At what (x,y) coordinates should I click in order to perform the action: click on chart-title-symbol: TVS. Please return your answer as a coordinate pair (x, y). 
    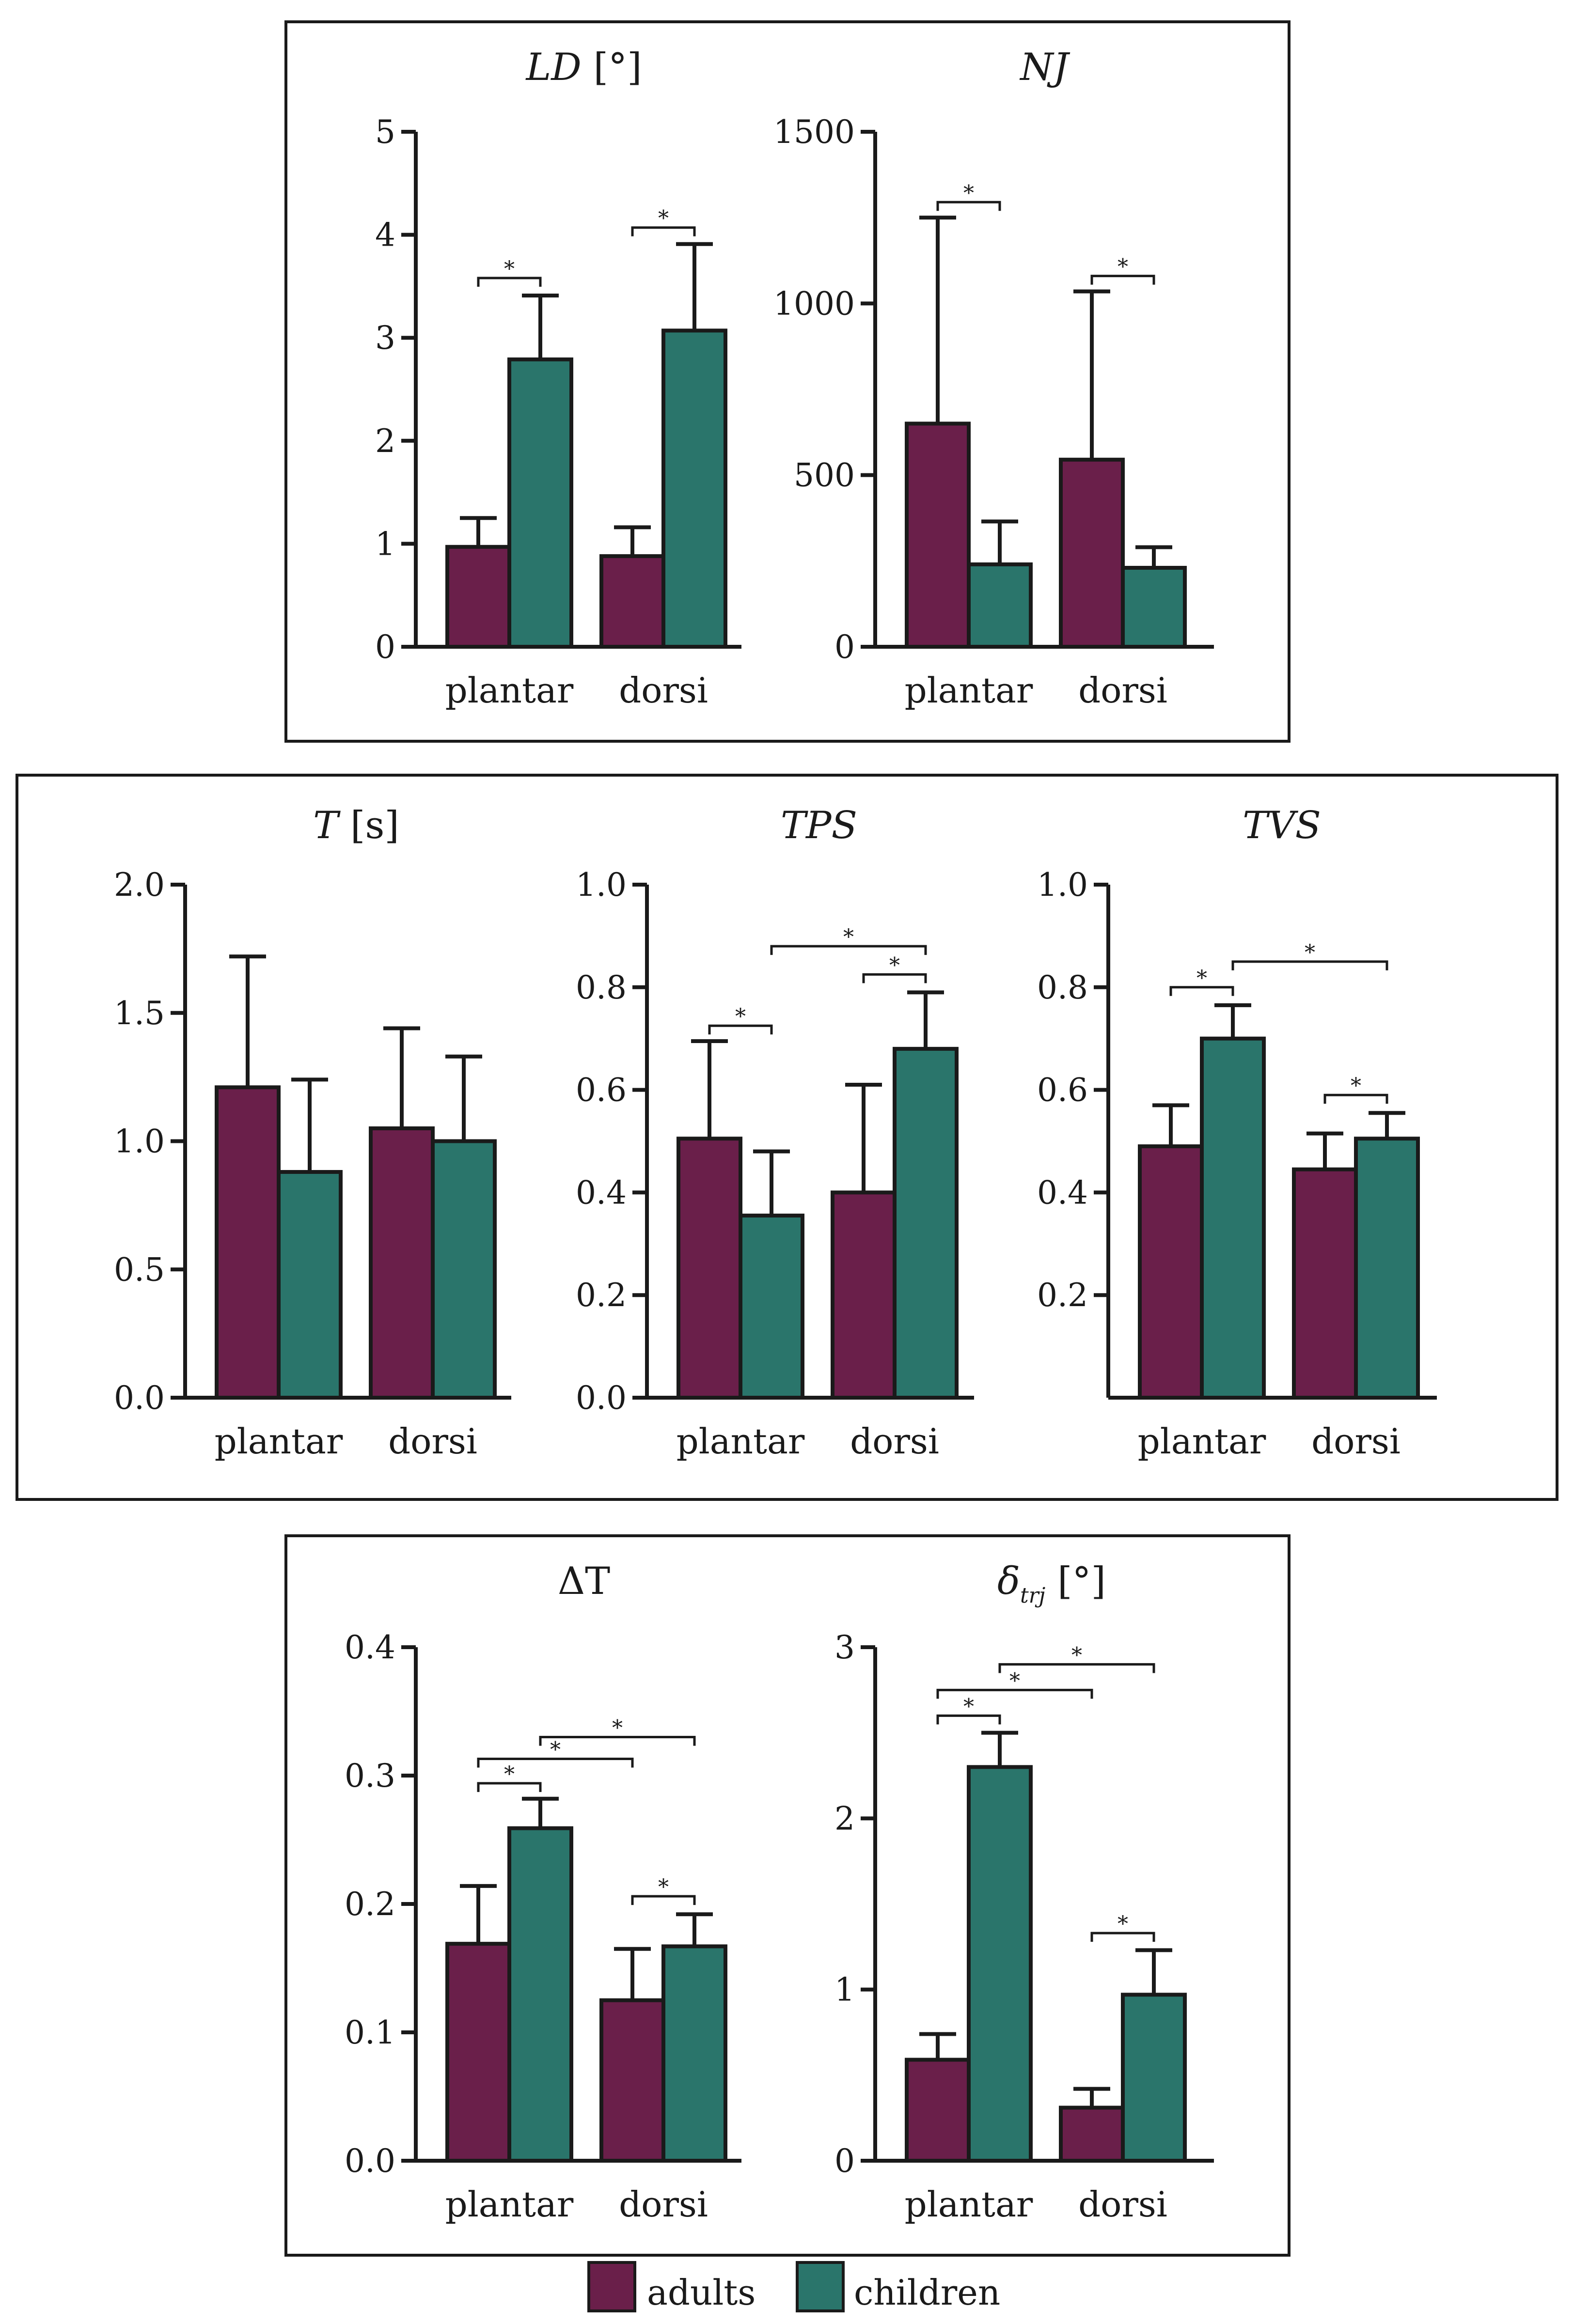
    Looking at the image, I should click on (1282, 825).